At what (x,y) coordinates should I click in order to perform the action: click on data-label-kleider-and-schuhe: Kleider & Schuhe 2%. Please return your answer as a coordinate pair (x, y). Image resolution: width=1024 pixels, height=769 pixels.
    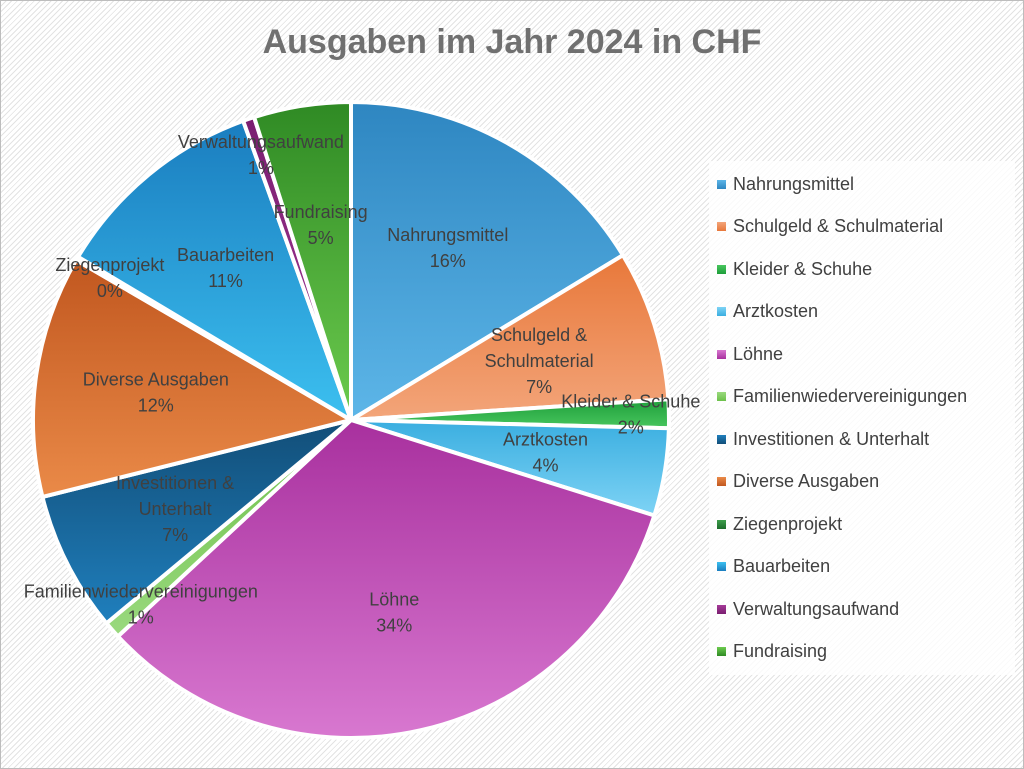
    Looking at the image, I should click on (630, 415).